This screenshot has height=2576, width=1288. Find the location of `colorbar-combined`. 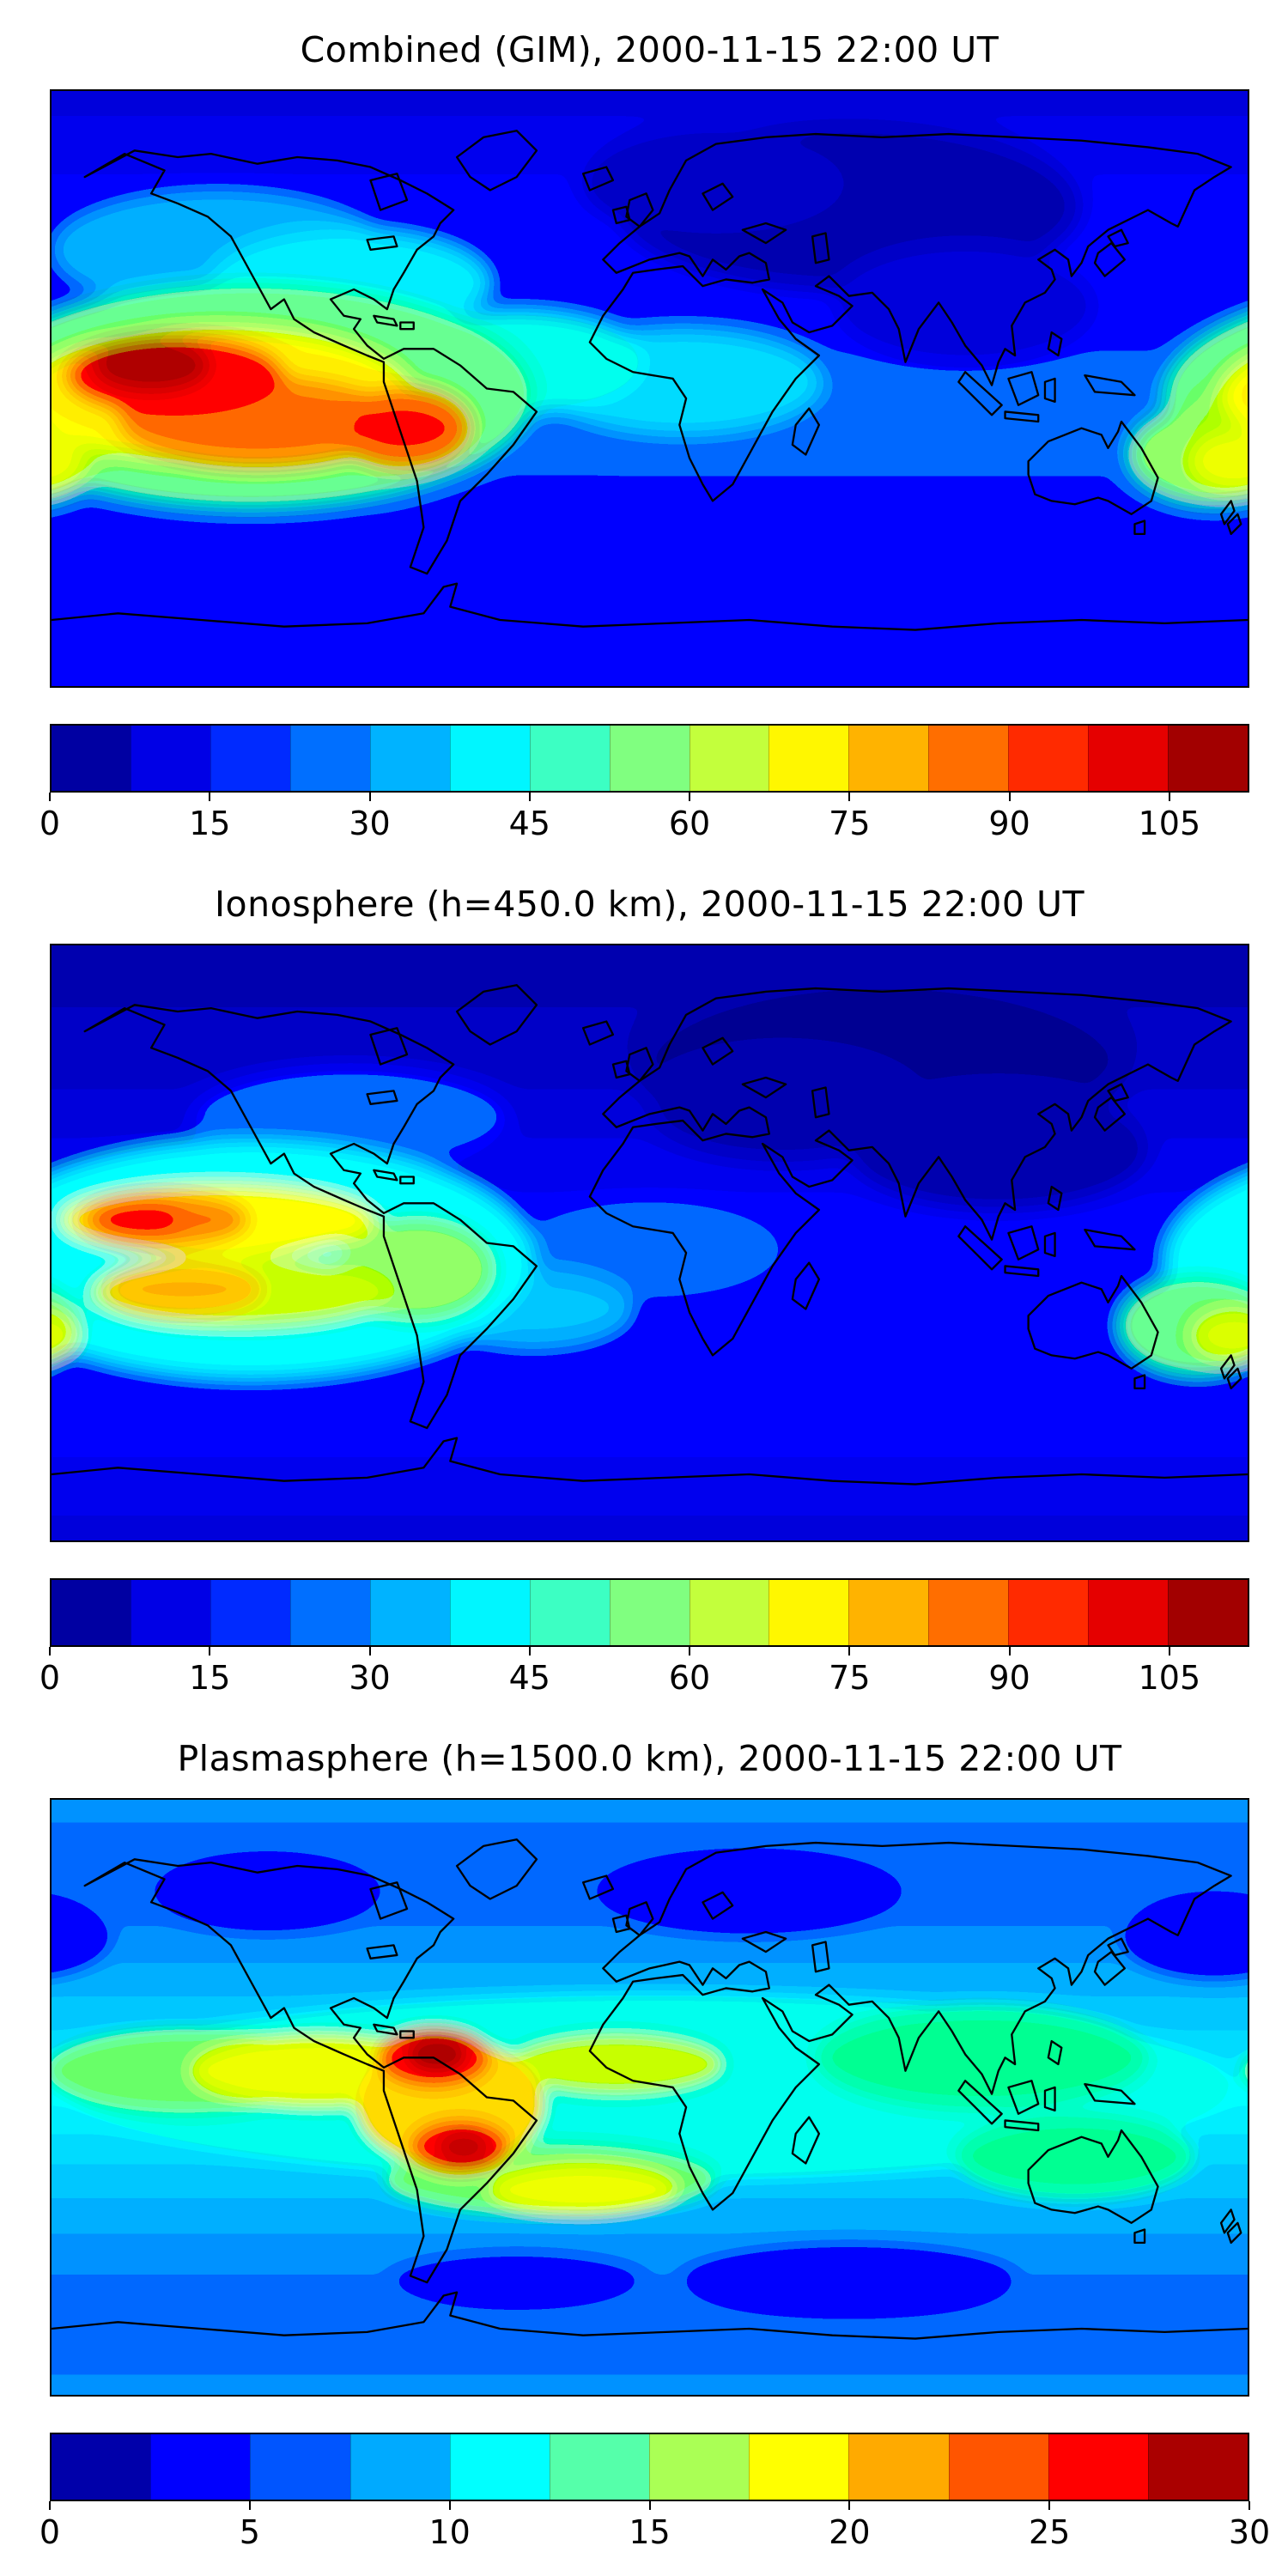

colorbar-combined is located at coordinates (649, 759).